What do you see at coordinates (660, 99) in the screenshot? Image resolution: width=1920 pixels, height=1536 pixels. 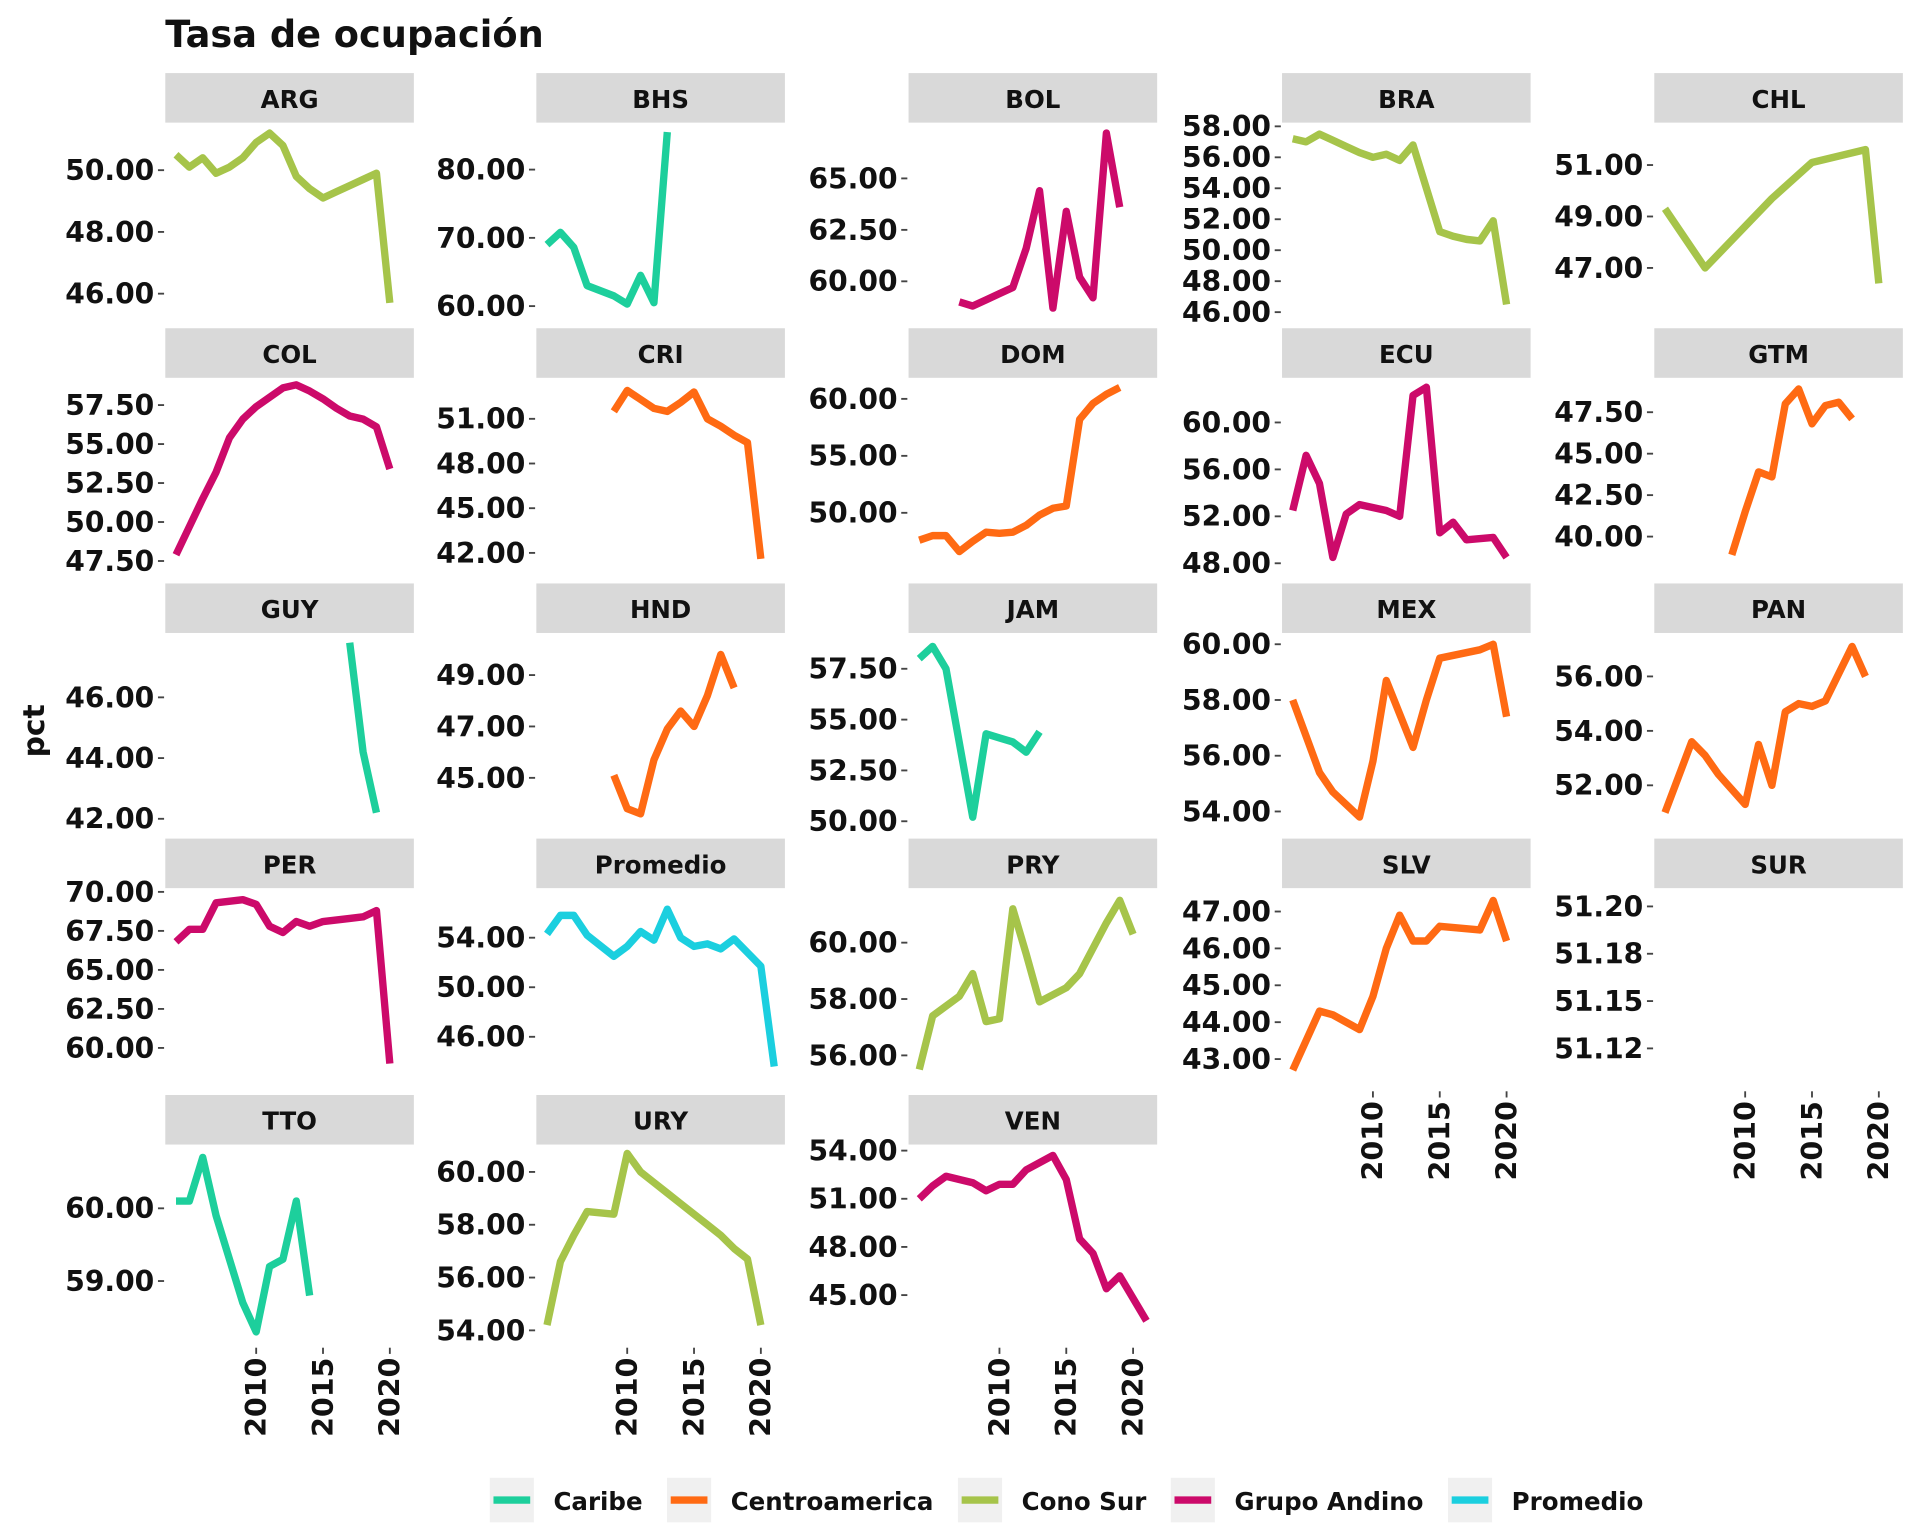 I see `strip-label: BHS` at bounding box center [660, 99].